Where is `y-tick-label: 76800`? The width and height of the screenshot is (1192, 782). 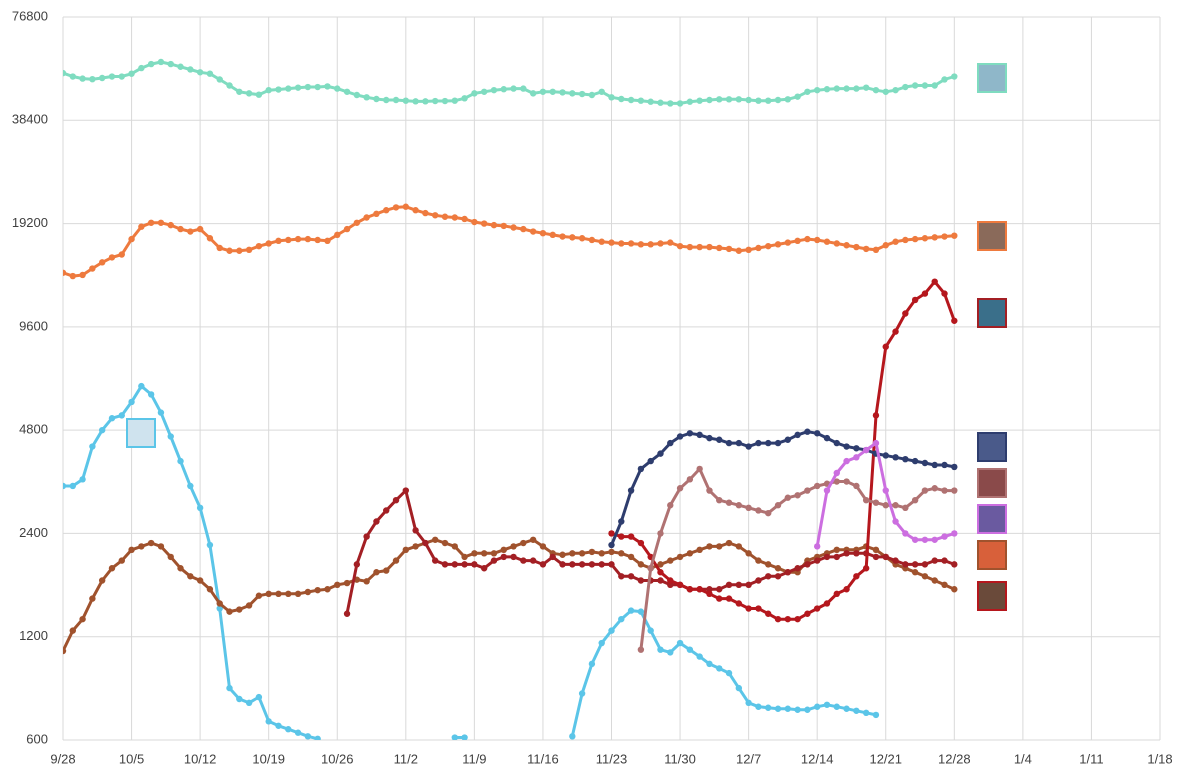 y-tick-label: 76800 is located at coordinates (30, 15).